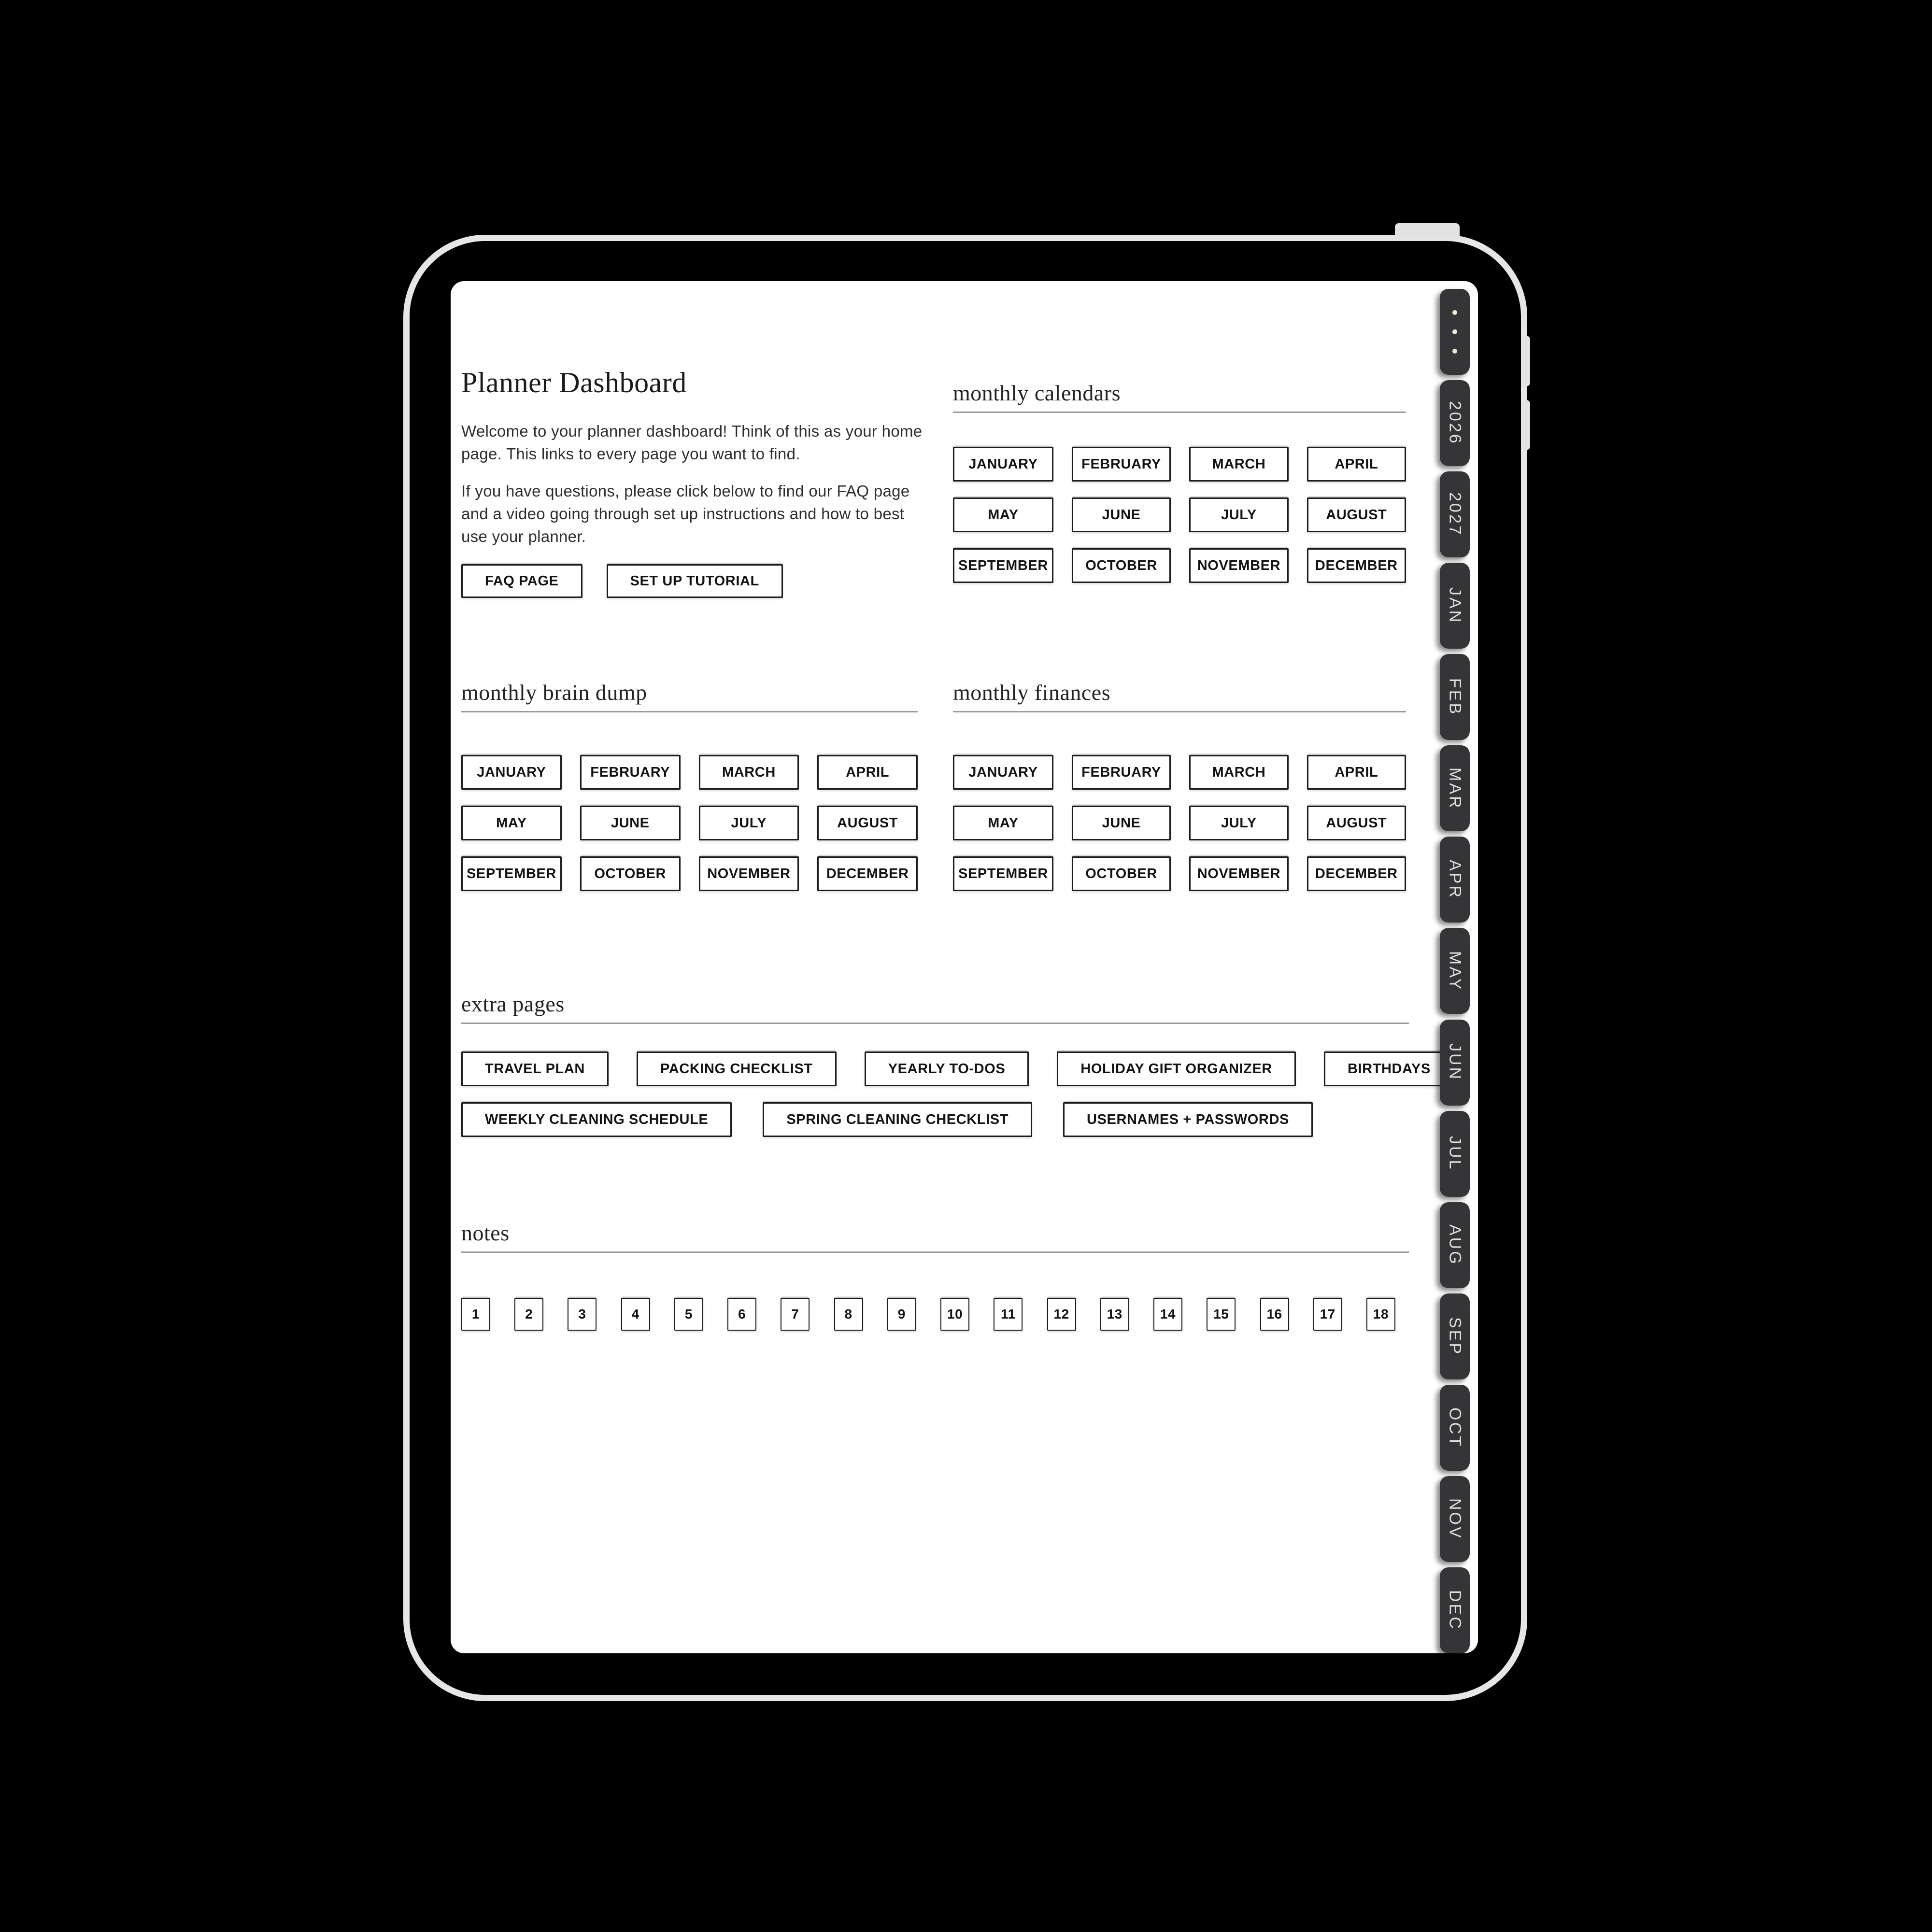  I want to click on set-up-tutorial-button: SET UP TUTORIAL, so click(694, 581).